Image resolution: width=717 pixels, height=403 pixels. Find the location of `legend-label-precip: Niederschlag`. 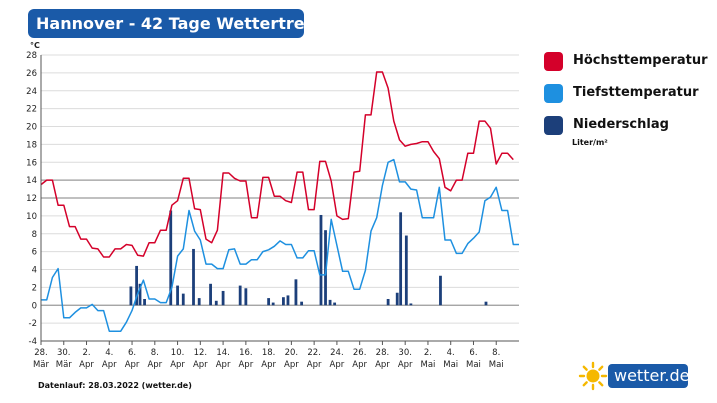

legend-label-precip: Niederschlag is located at coordinates (621, 124).